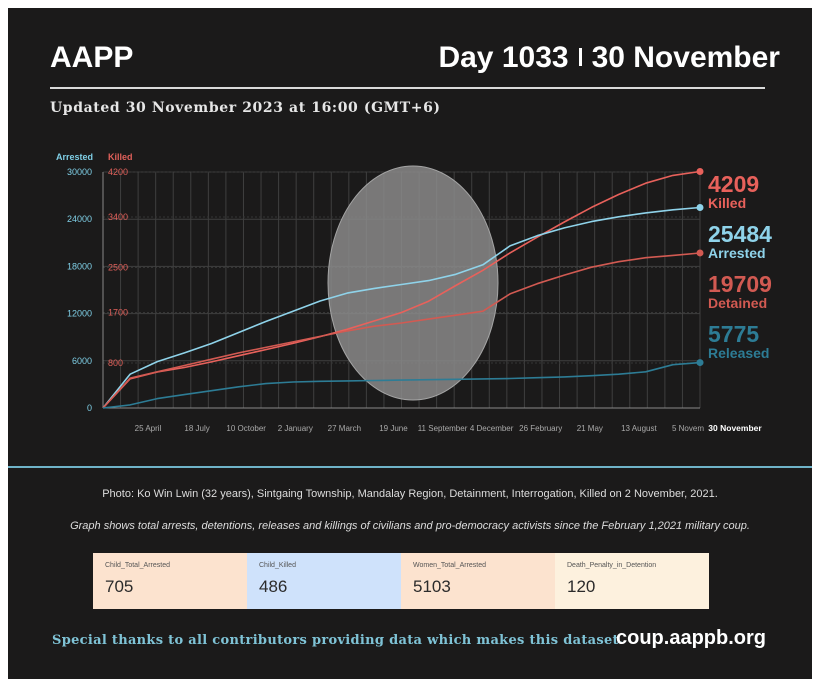 This screenshot has height=687, width=820. I want to click on x-tick-label: 18 July, so click(196, 428).